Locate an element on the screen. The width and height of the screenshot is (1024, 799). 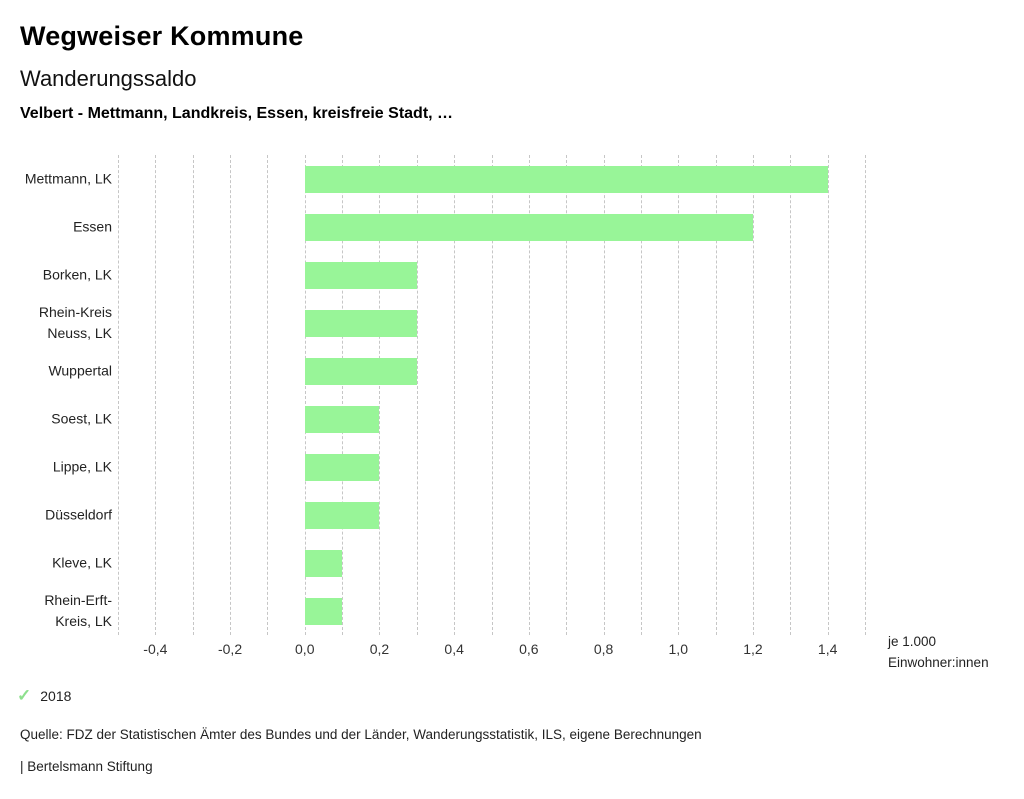
x-tick-0,4: 0,4 is located at coordinates (454, 649).